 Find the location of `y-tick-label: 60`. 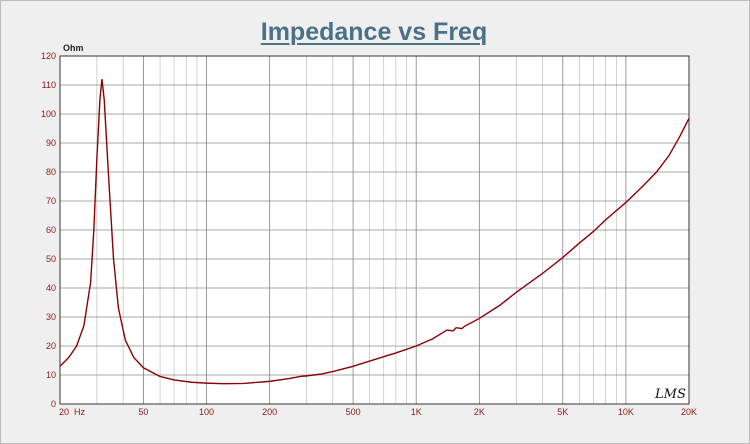

y-tick-label: 60 is located at coordinates (51, 230).